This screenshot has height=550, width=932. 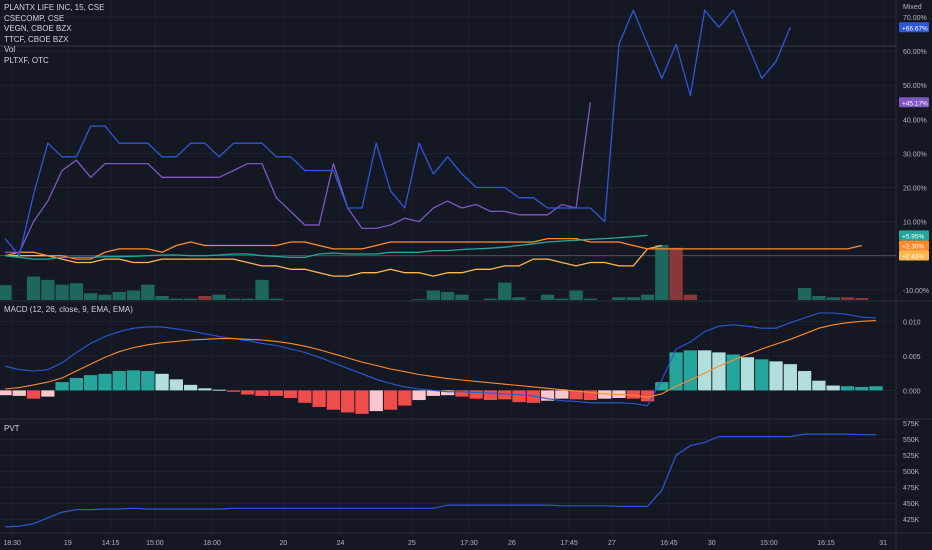 What do you see at coordinates (469, 543) in the screenshot?
I see `x-tick-label: 17:30` at bounding box center [469, 543].